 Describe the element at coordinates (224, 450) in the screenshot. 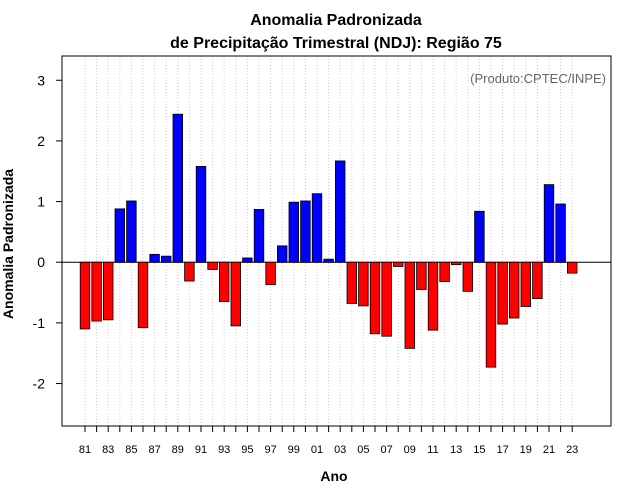

I see `x-tick-label: 93` at that location.